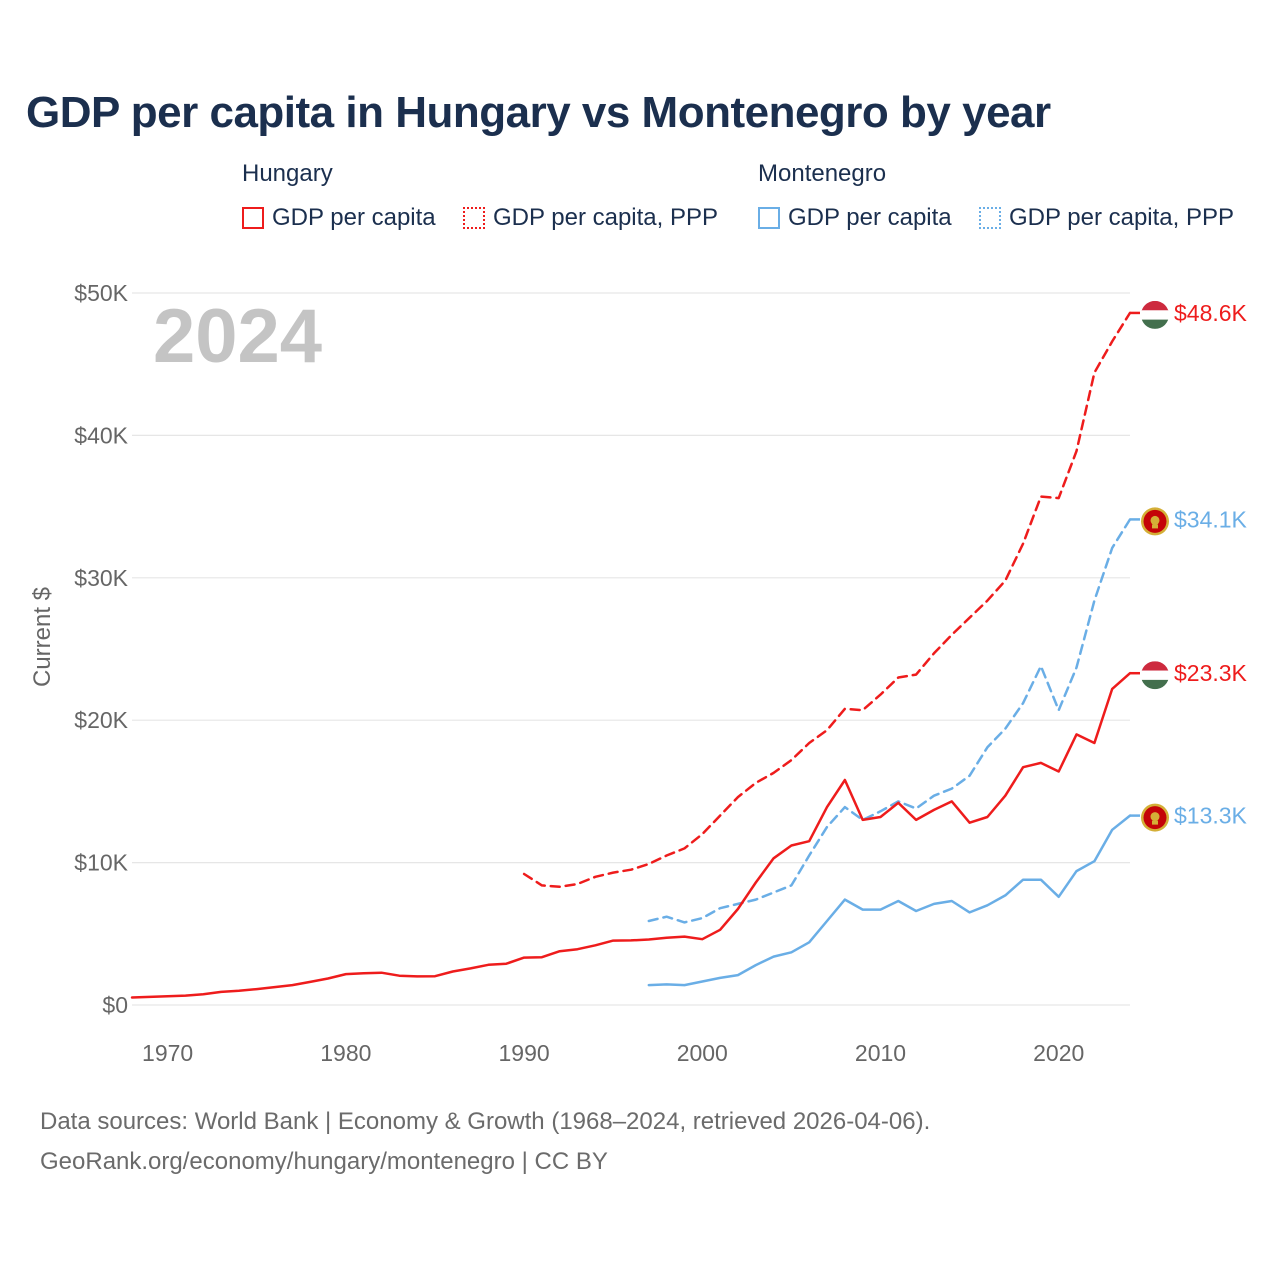 Image resolution: width=1280 pixels, height=1280 pixels. What do you see at coordinates (167, 1053) in the screenshot?
I see `x-tick-label: 1970` at bounding box center [167, 1053].